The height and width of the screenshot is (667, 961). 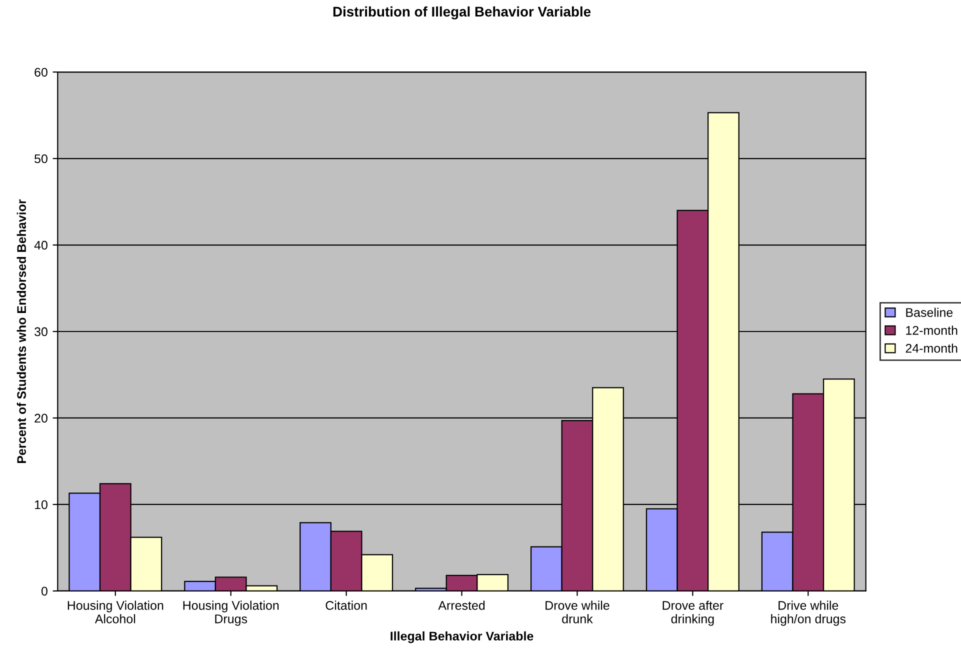 What do you see at coordinates (693, 613) in the screenshot?
I see `x-tick-label: Drove after drinking` at bounding box center [693, 613].